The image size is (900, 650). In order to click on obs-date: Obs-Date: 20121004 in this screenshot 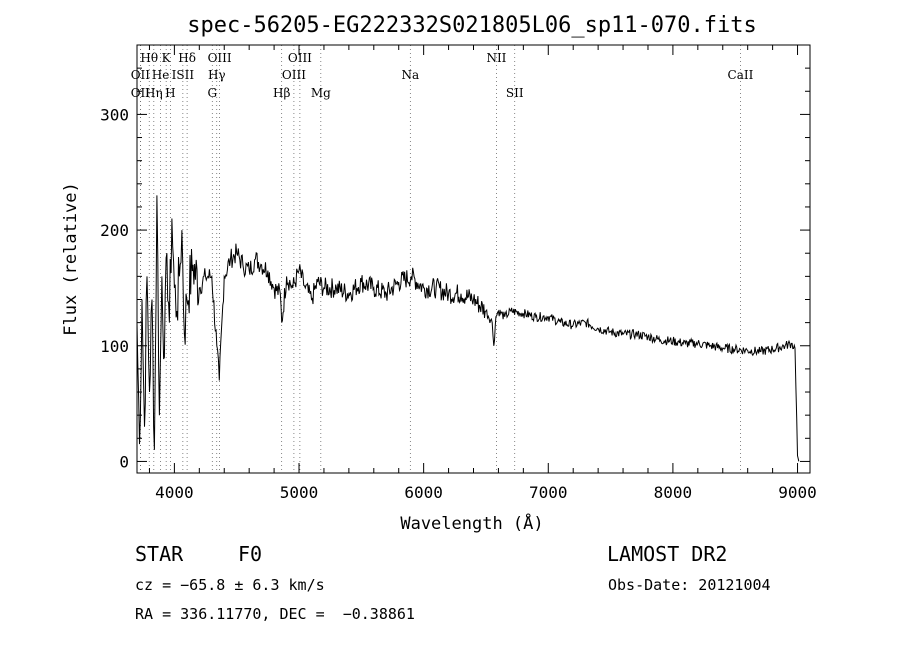, I will do `click(689, 585)`.